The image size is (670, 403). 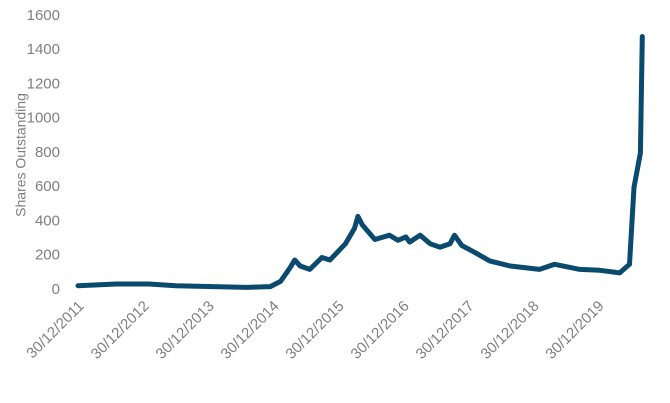 What do you see at coordinates (120, 330) in the screenshot?
I see `x-tick-label: 30/12/2012` at bounding box center [120, 330].